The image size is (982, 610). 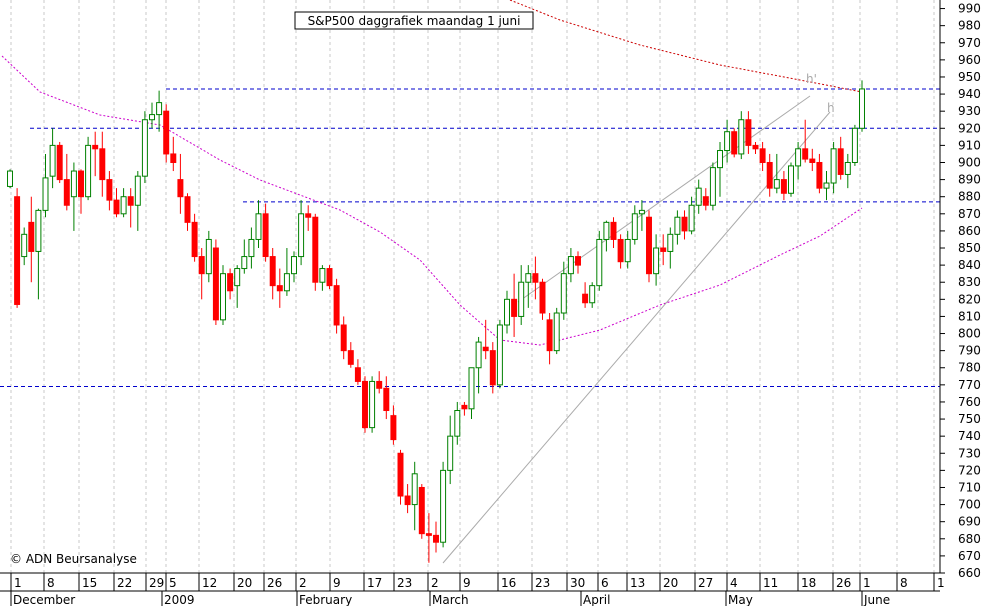 I want to click on y-tick-label: 840, so click(x=969, y=265).